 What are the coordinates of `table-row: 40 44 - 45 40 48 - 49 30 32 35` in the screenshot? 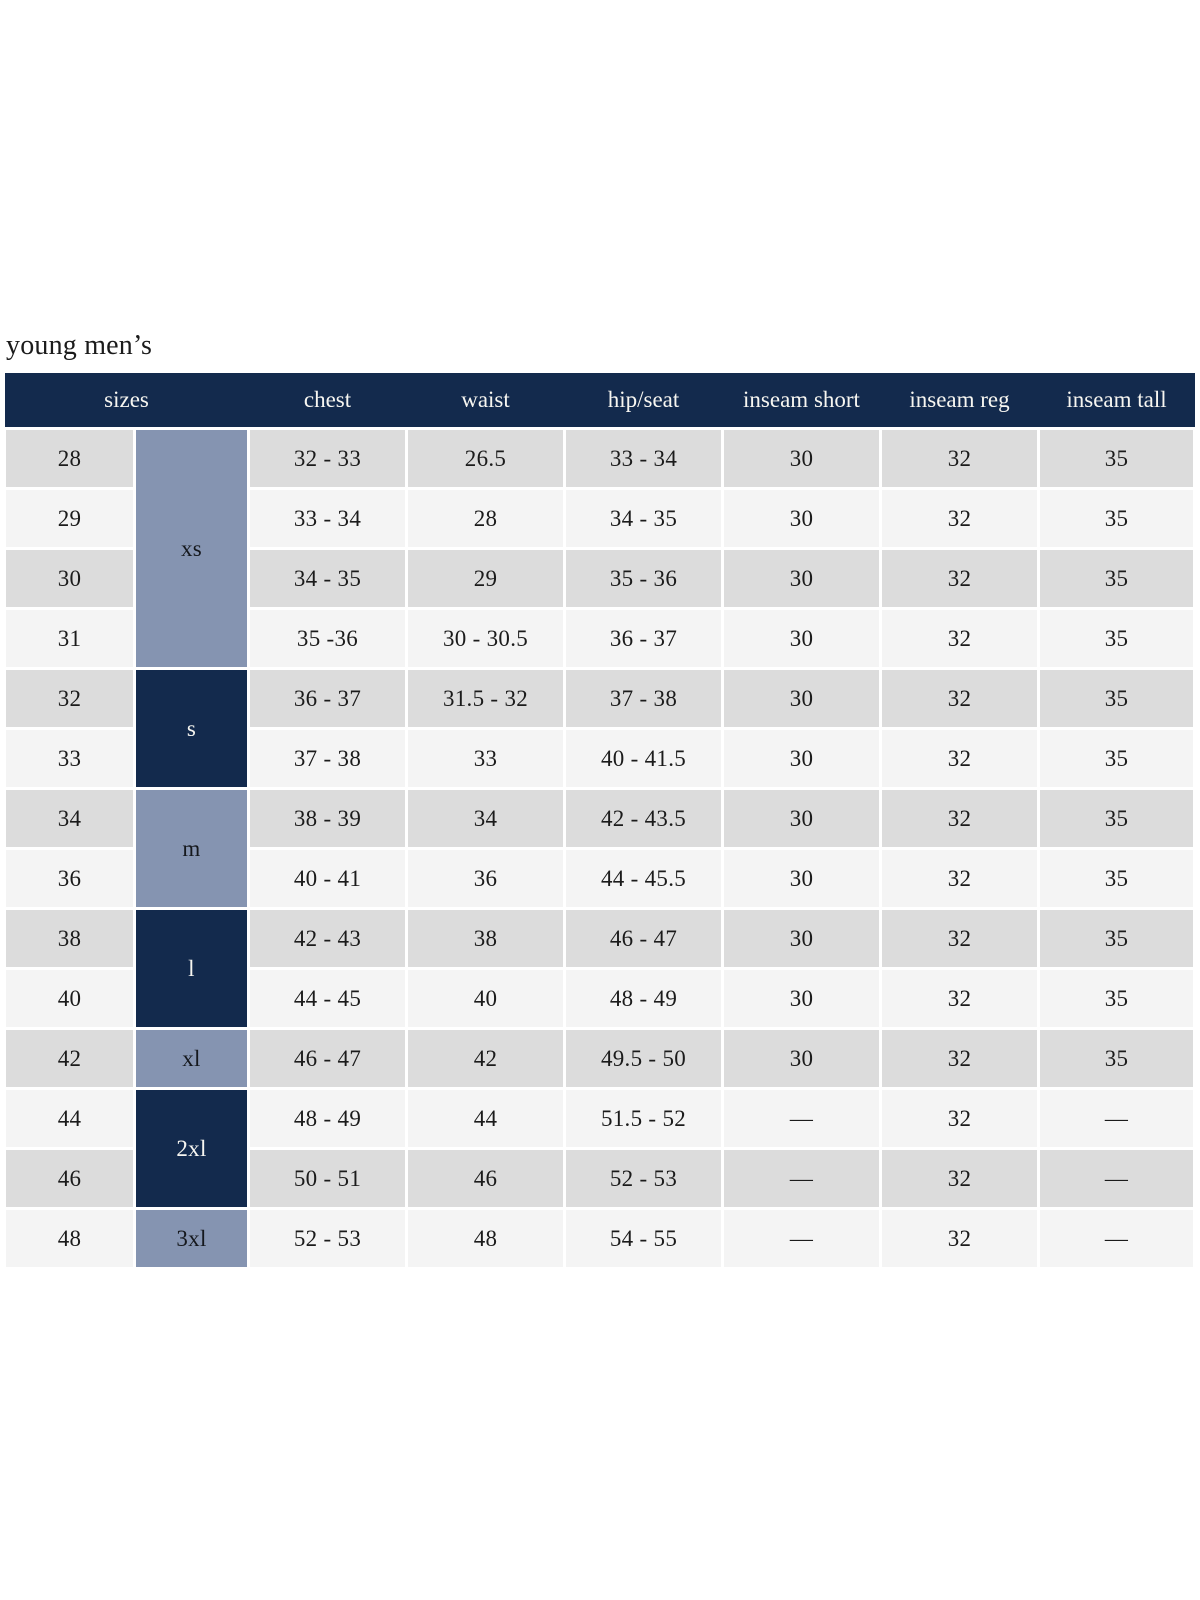 It's located at (599, 998).